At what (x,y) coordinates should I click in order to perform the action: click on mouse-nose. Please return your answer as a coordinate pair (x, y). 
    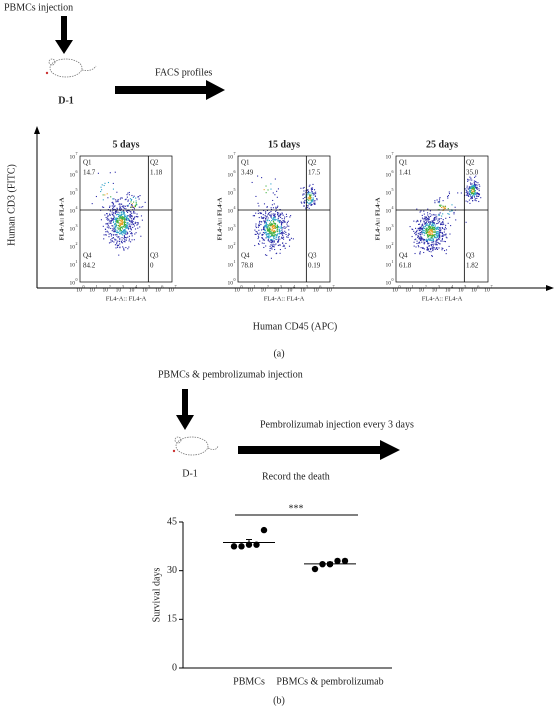
    Looking at the image, I should click on (174, 451).